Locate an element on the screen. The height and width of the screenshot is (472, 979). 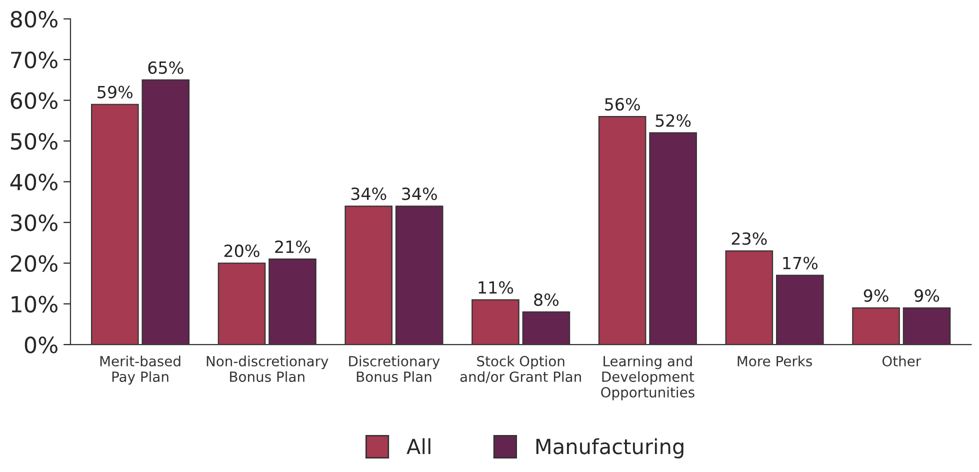
data-label: 59% is located at coordinates (115, 92).